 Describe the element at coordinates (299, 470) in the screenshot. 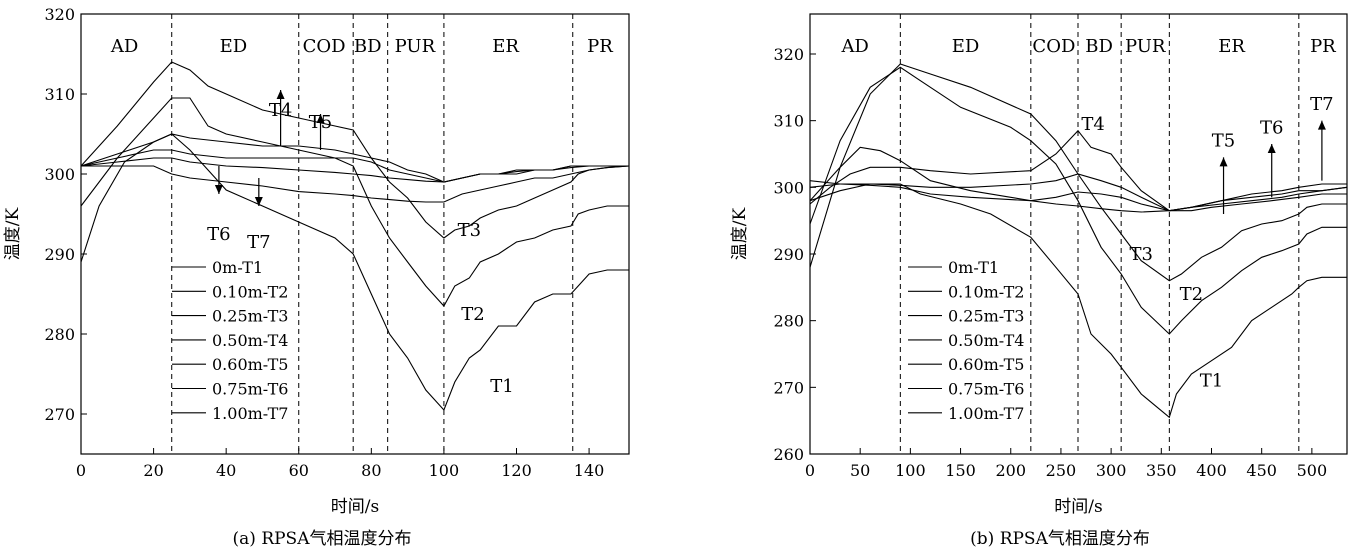

I see `x-tick-label: 60` at that location.